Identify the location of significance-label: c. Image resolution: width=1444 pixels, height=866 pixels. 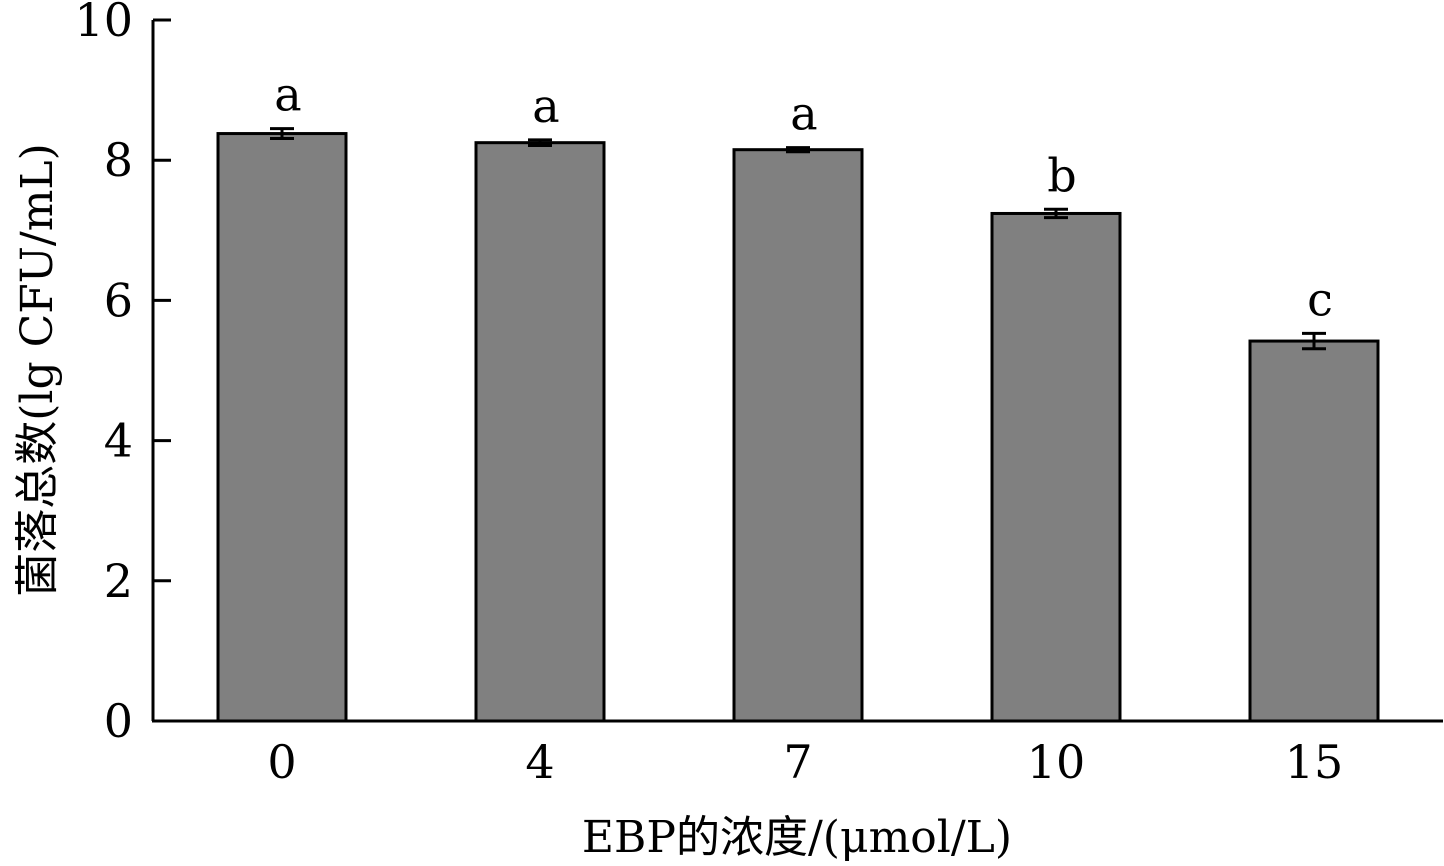
(1320, 299).